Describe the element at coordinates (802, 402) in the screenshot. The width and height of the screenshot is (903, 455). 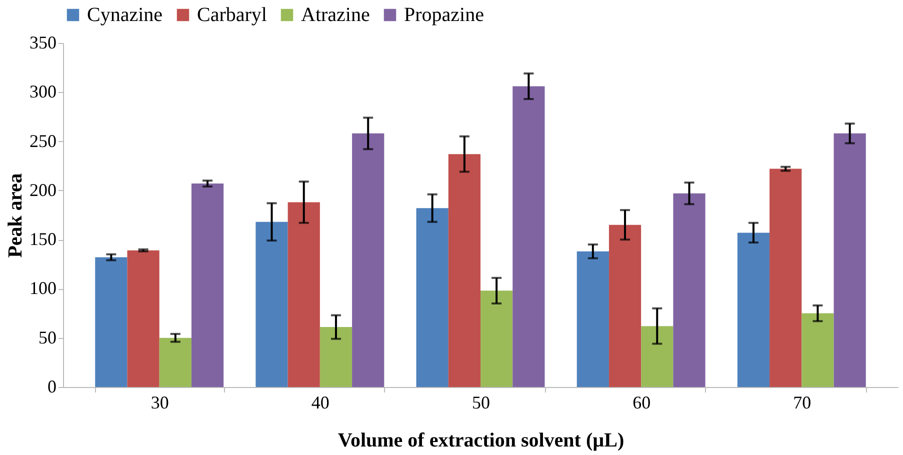
I see `x-tick-label: 70` at that location.